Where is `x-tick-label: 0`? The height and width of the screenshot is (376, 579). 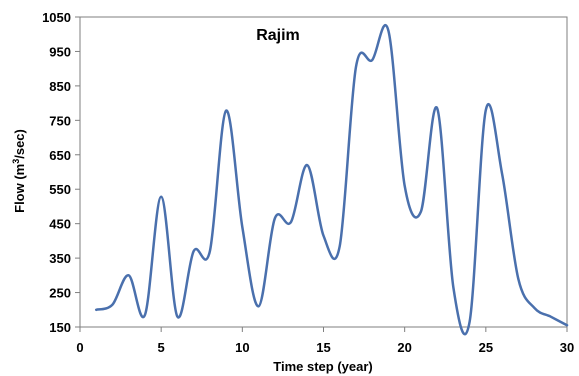
x-tick-label: 0 is located at coordinates (79, 347).